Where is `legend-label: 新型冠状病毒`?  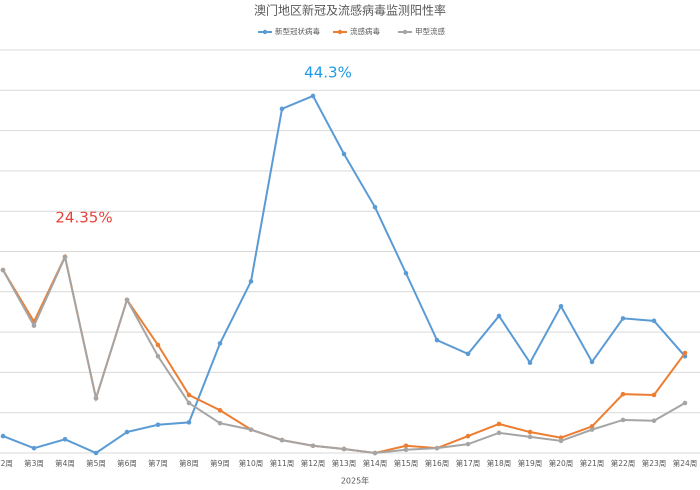 legend-label: 新型冠状病毒 is located at coordinates (297, 31).